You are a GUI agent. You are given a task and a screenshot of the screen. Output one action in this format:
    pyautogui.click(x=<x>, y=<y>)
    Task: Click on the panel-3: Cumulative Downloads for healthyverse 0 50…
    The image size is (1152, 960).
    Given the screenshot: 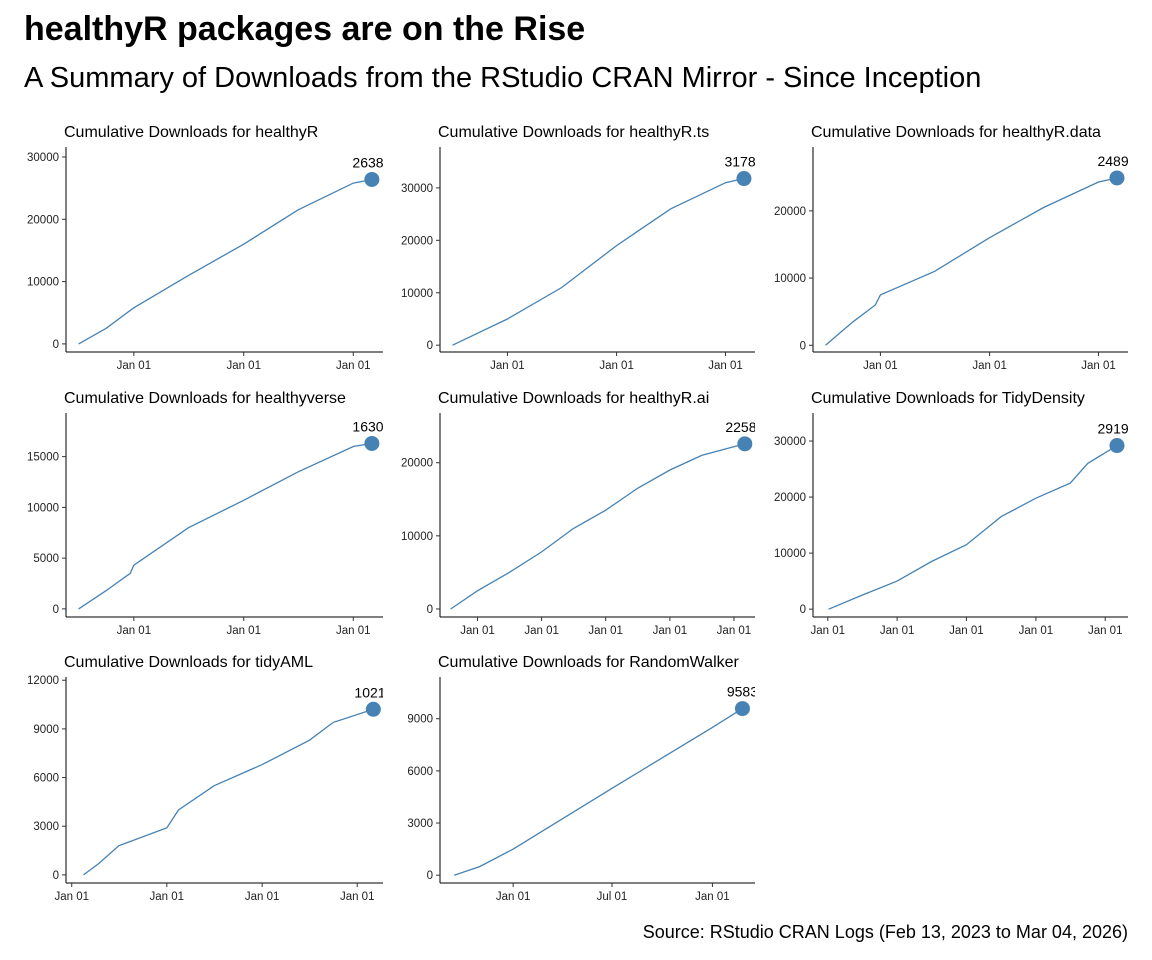 What is the action you would take?
    pyautogui.click(x=209, y=513)
    